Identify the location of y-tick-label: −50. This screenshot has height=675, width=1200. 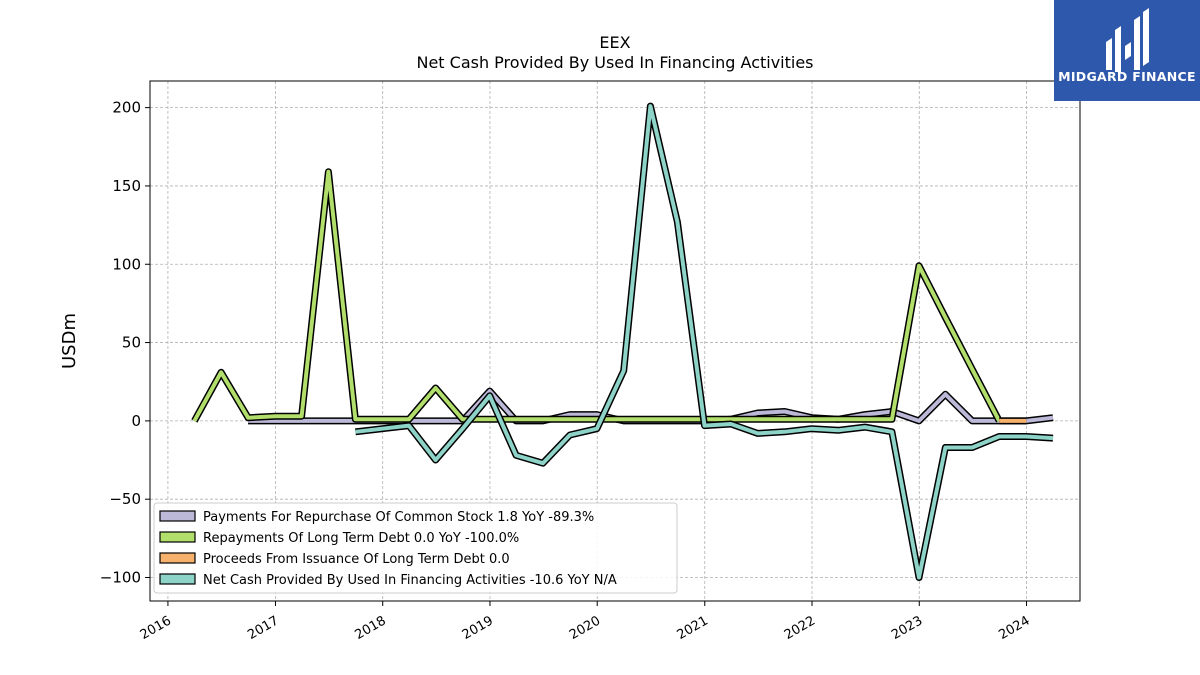
(125, 499).